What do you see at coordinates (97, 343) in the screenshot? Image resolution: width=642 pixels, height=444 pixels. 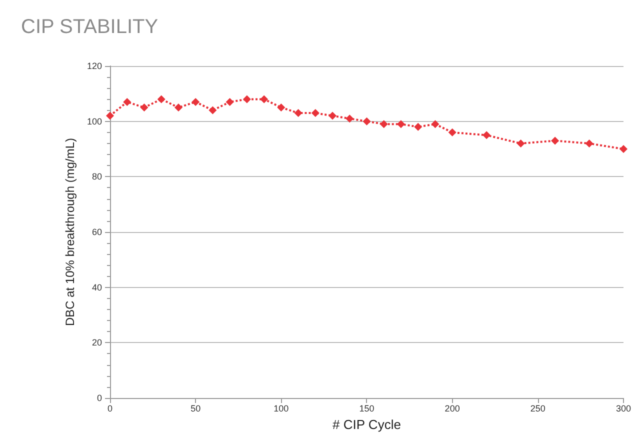 I see `y-tick-label: 20` at bounding box center [97, 343].